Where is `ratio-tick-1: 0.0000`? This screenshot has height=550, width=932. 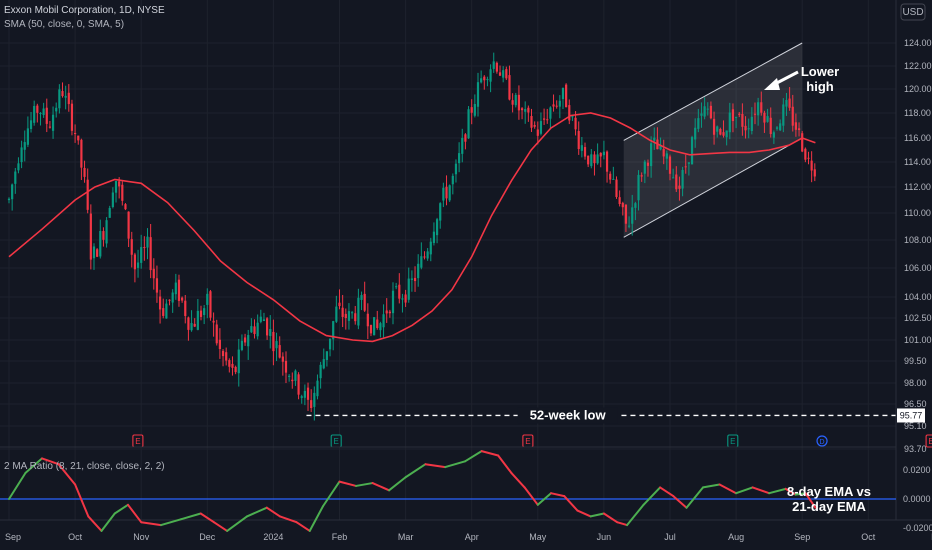 ratio-tick-1: 0.0000 is located at coordinates (917, 499).